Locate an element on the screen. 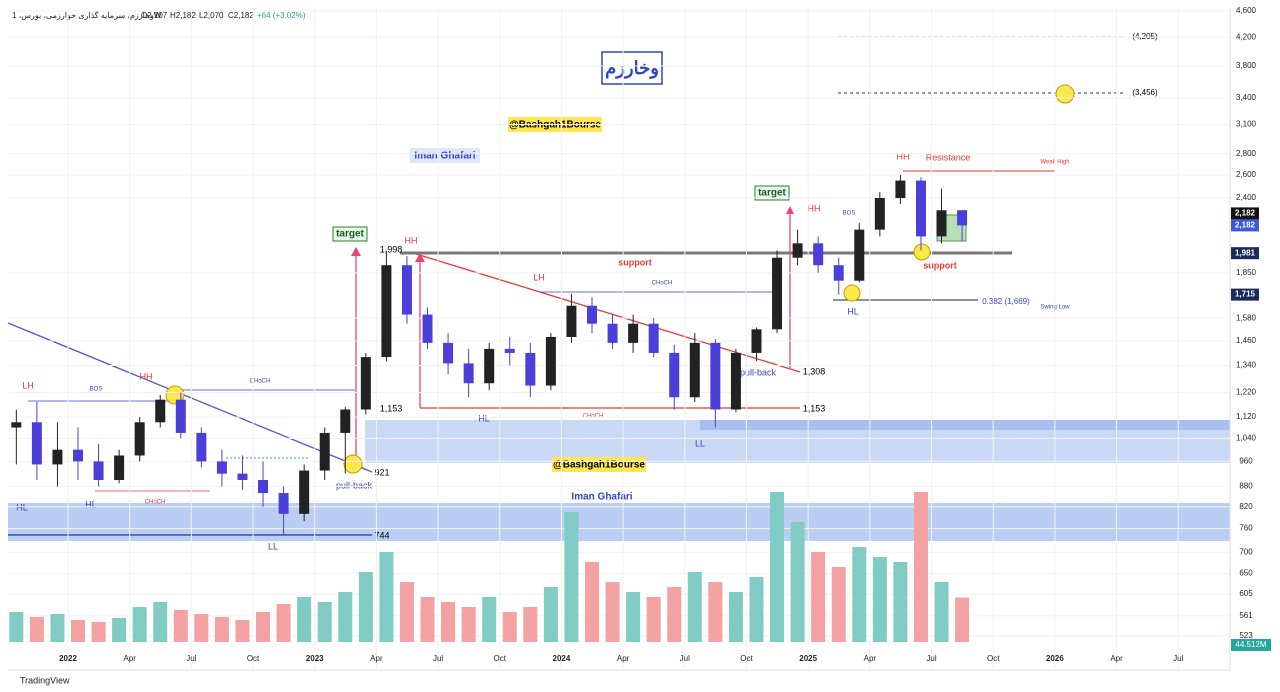  y-tick-label: 820 is located at coordinates (1246, 506).